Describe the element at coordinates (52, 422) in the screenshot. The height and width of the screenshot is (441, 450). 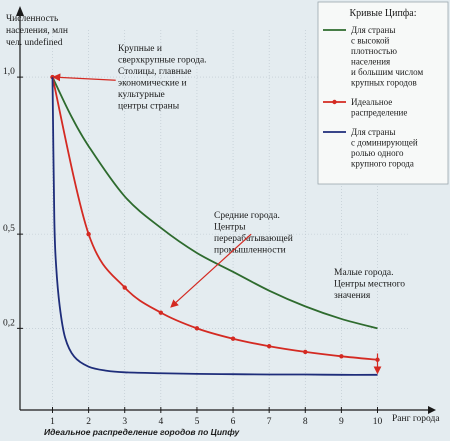
I see `x-tick-label-1: 1` at that location.